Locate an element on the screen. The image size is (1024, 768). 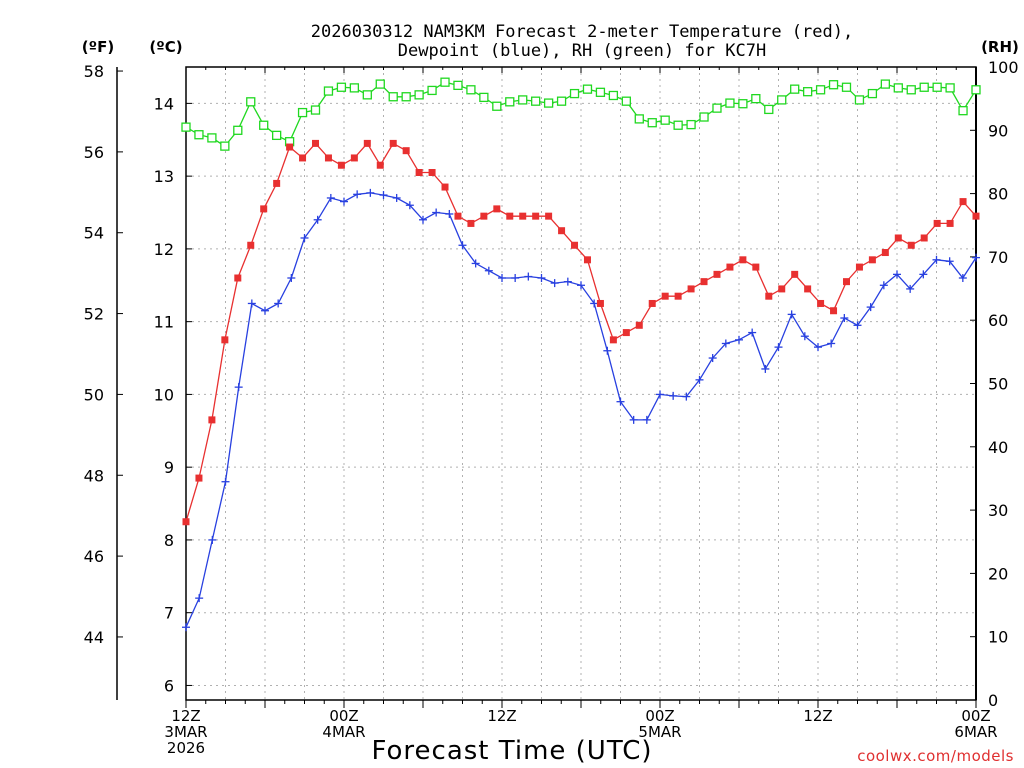
fahrenheit-tick-label: 48 is located at coordinates (94, 475).